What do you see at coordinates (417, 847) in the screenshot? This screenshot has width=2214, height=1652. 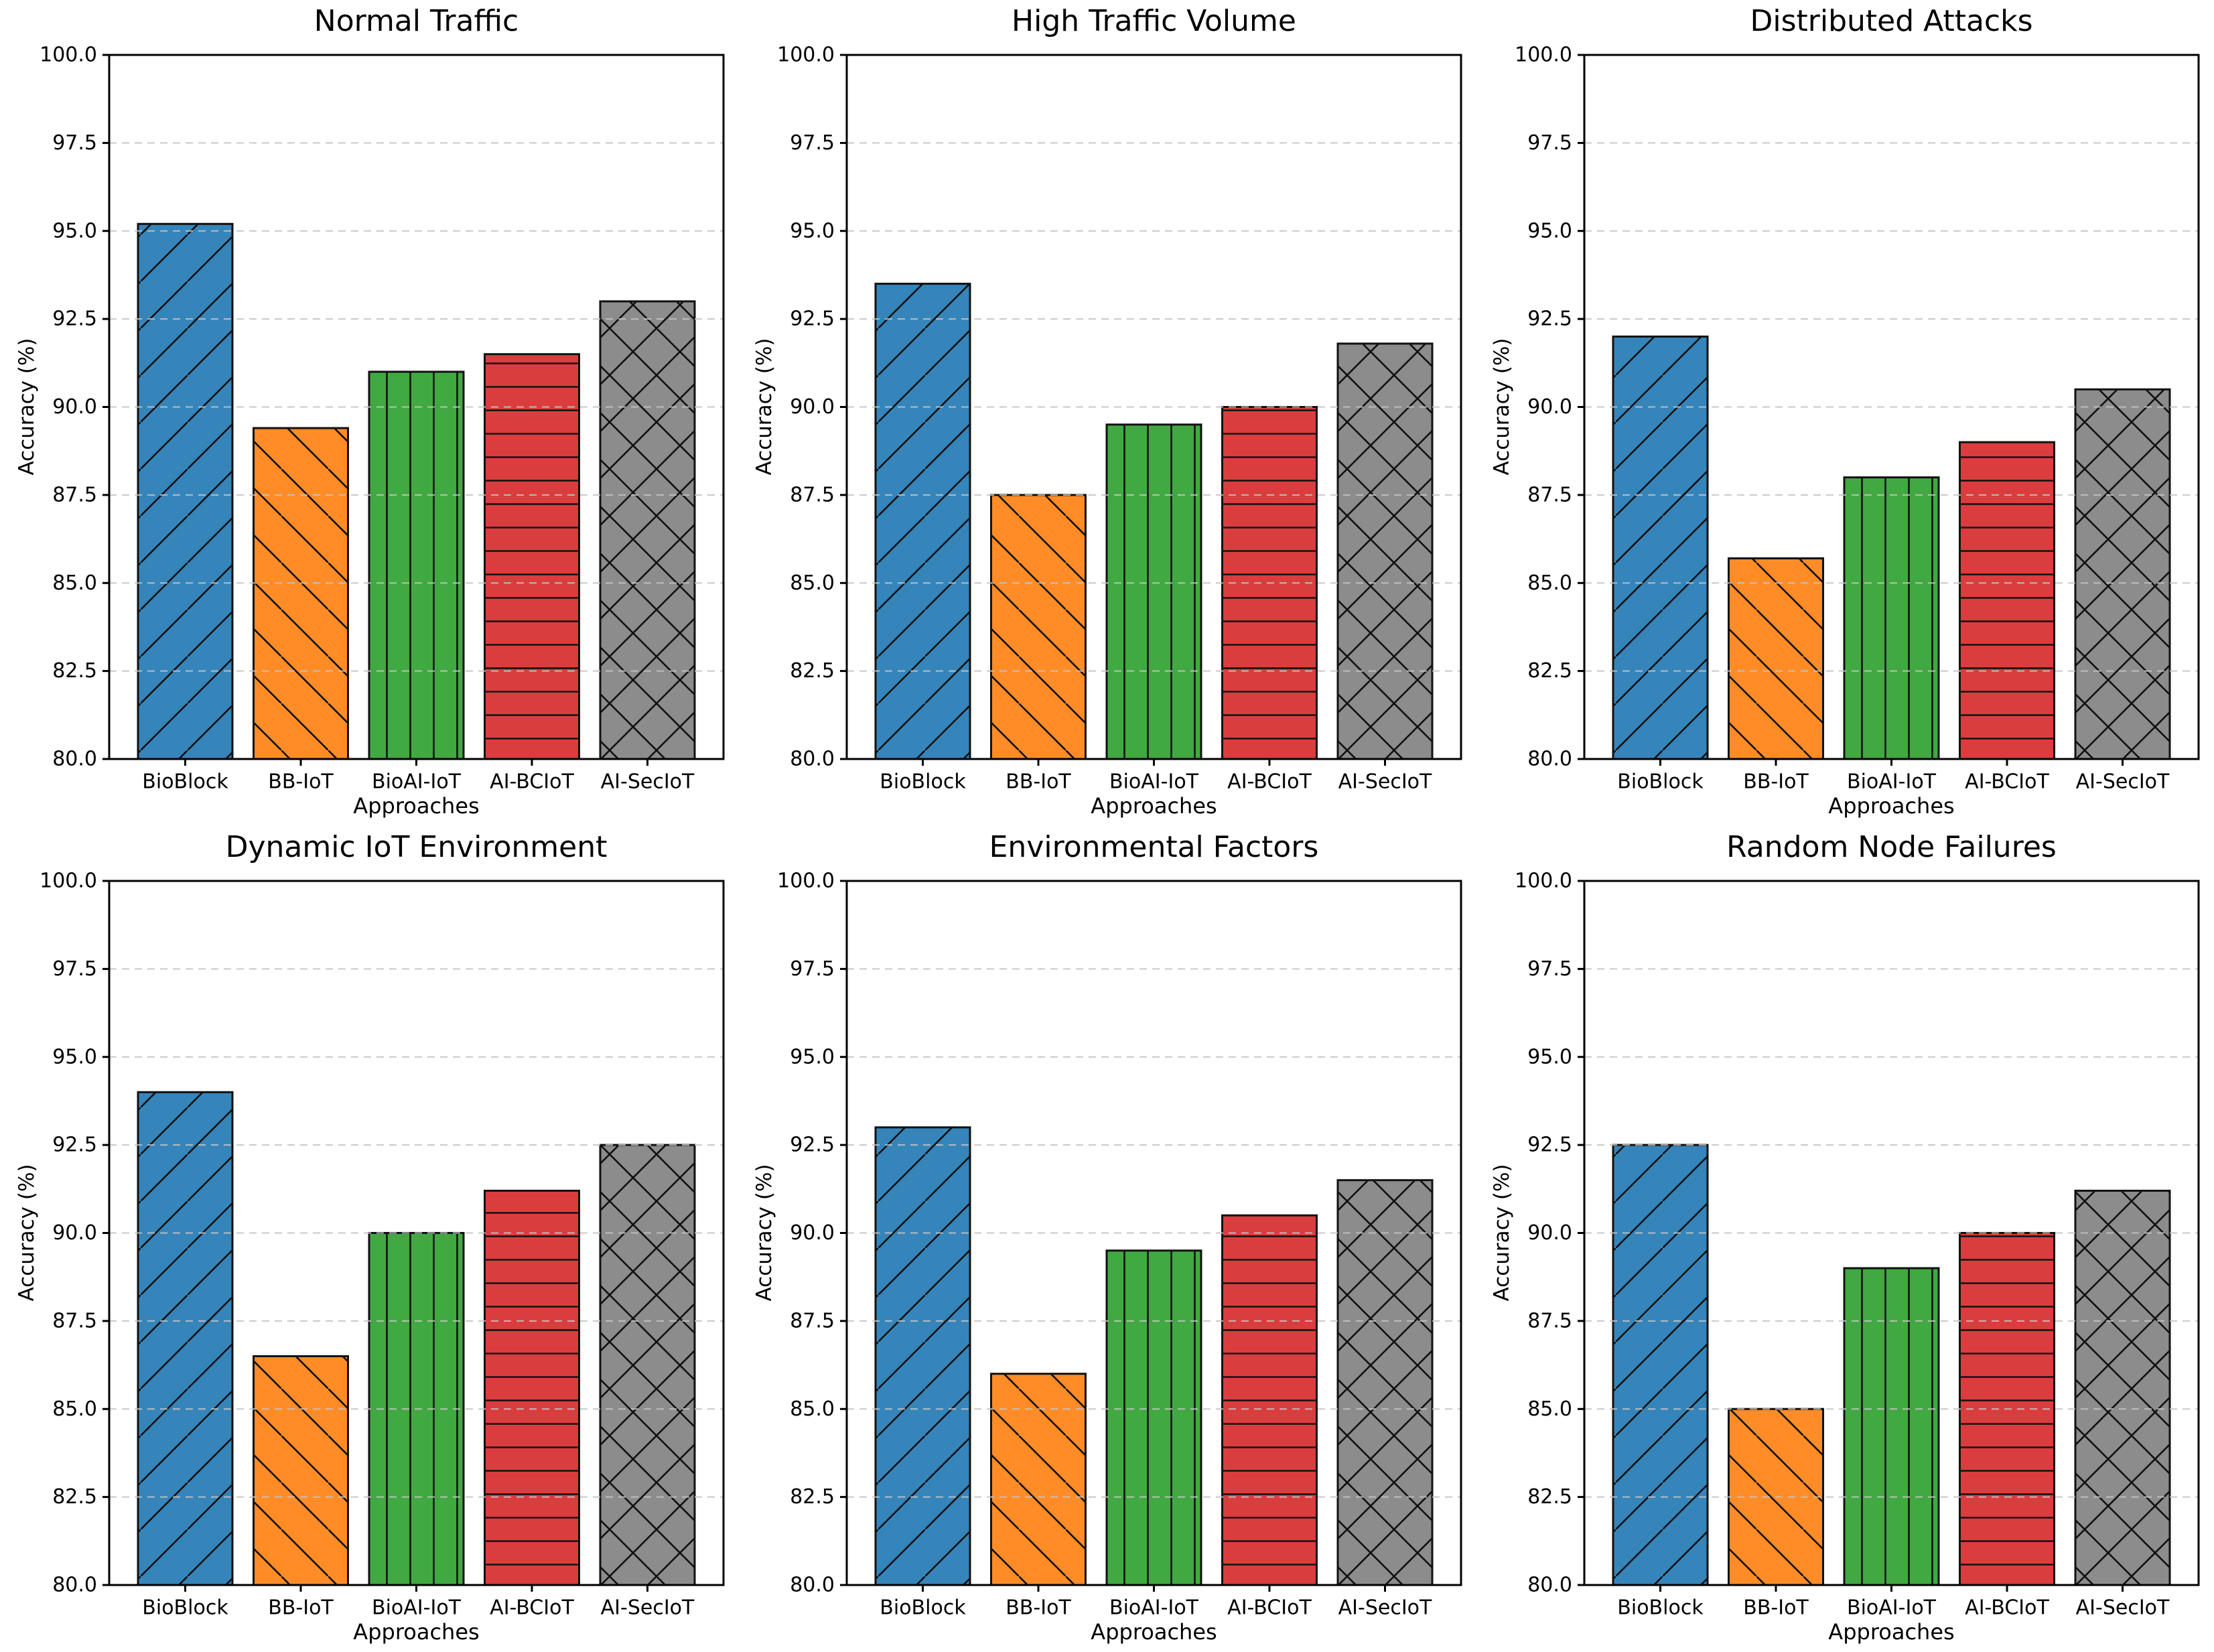 I see `chart-title: Dynamic IoT Environment` at bounding box center [417, 847].